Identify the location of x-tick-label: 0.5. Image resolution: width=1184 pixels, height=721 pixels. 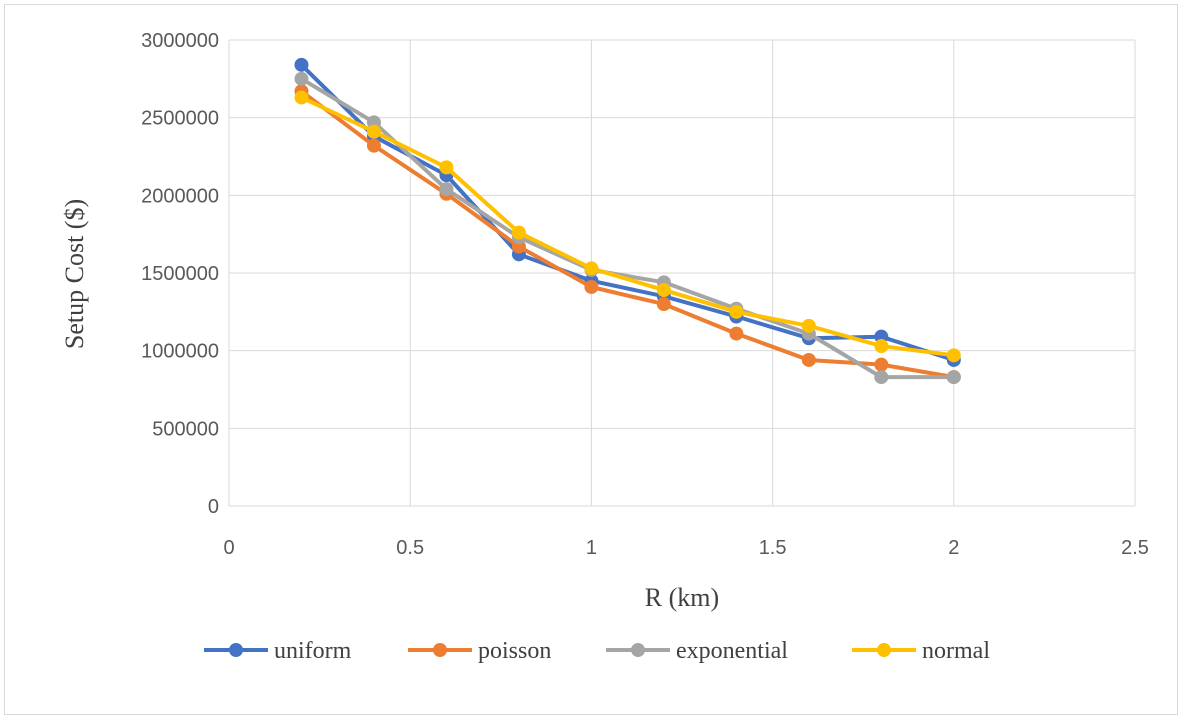
(410, 548).